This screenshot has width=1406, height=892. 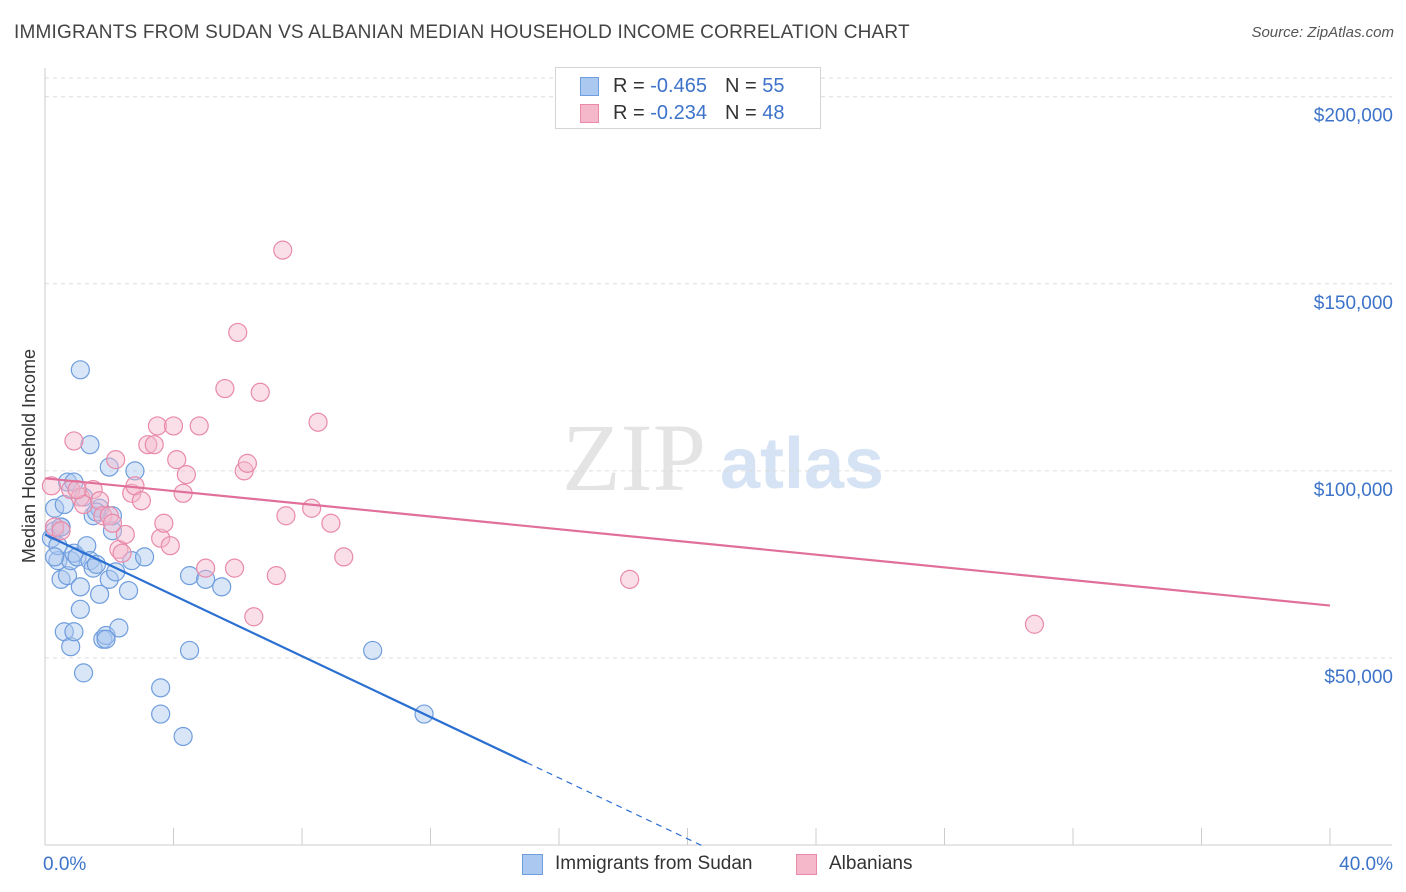 What do you see at coordinates (532, 864) in the screenshot?
I see `bottom-legend-swatch-sudan` at bounding box center [532, 864].